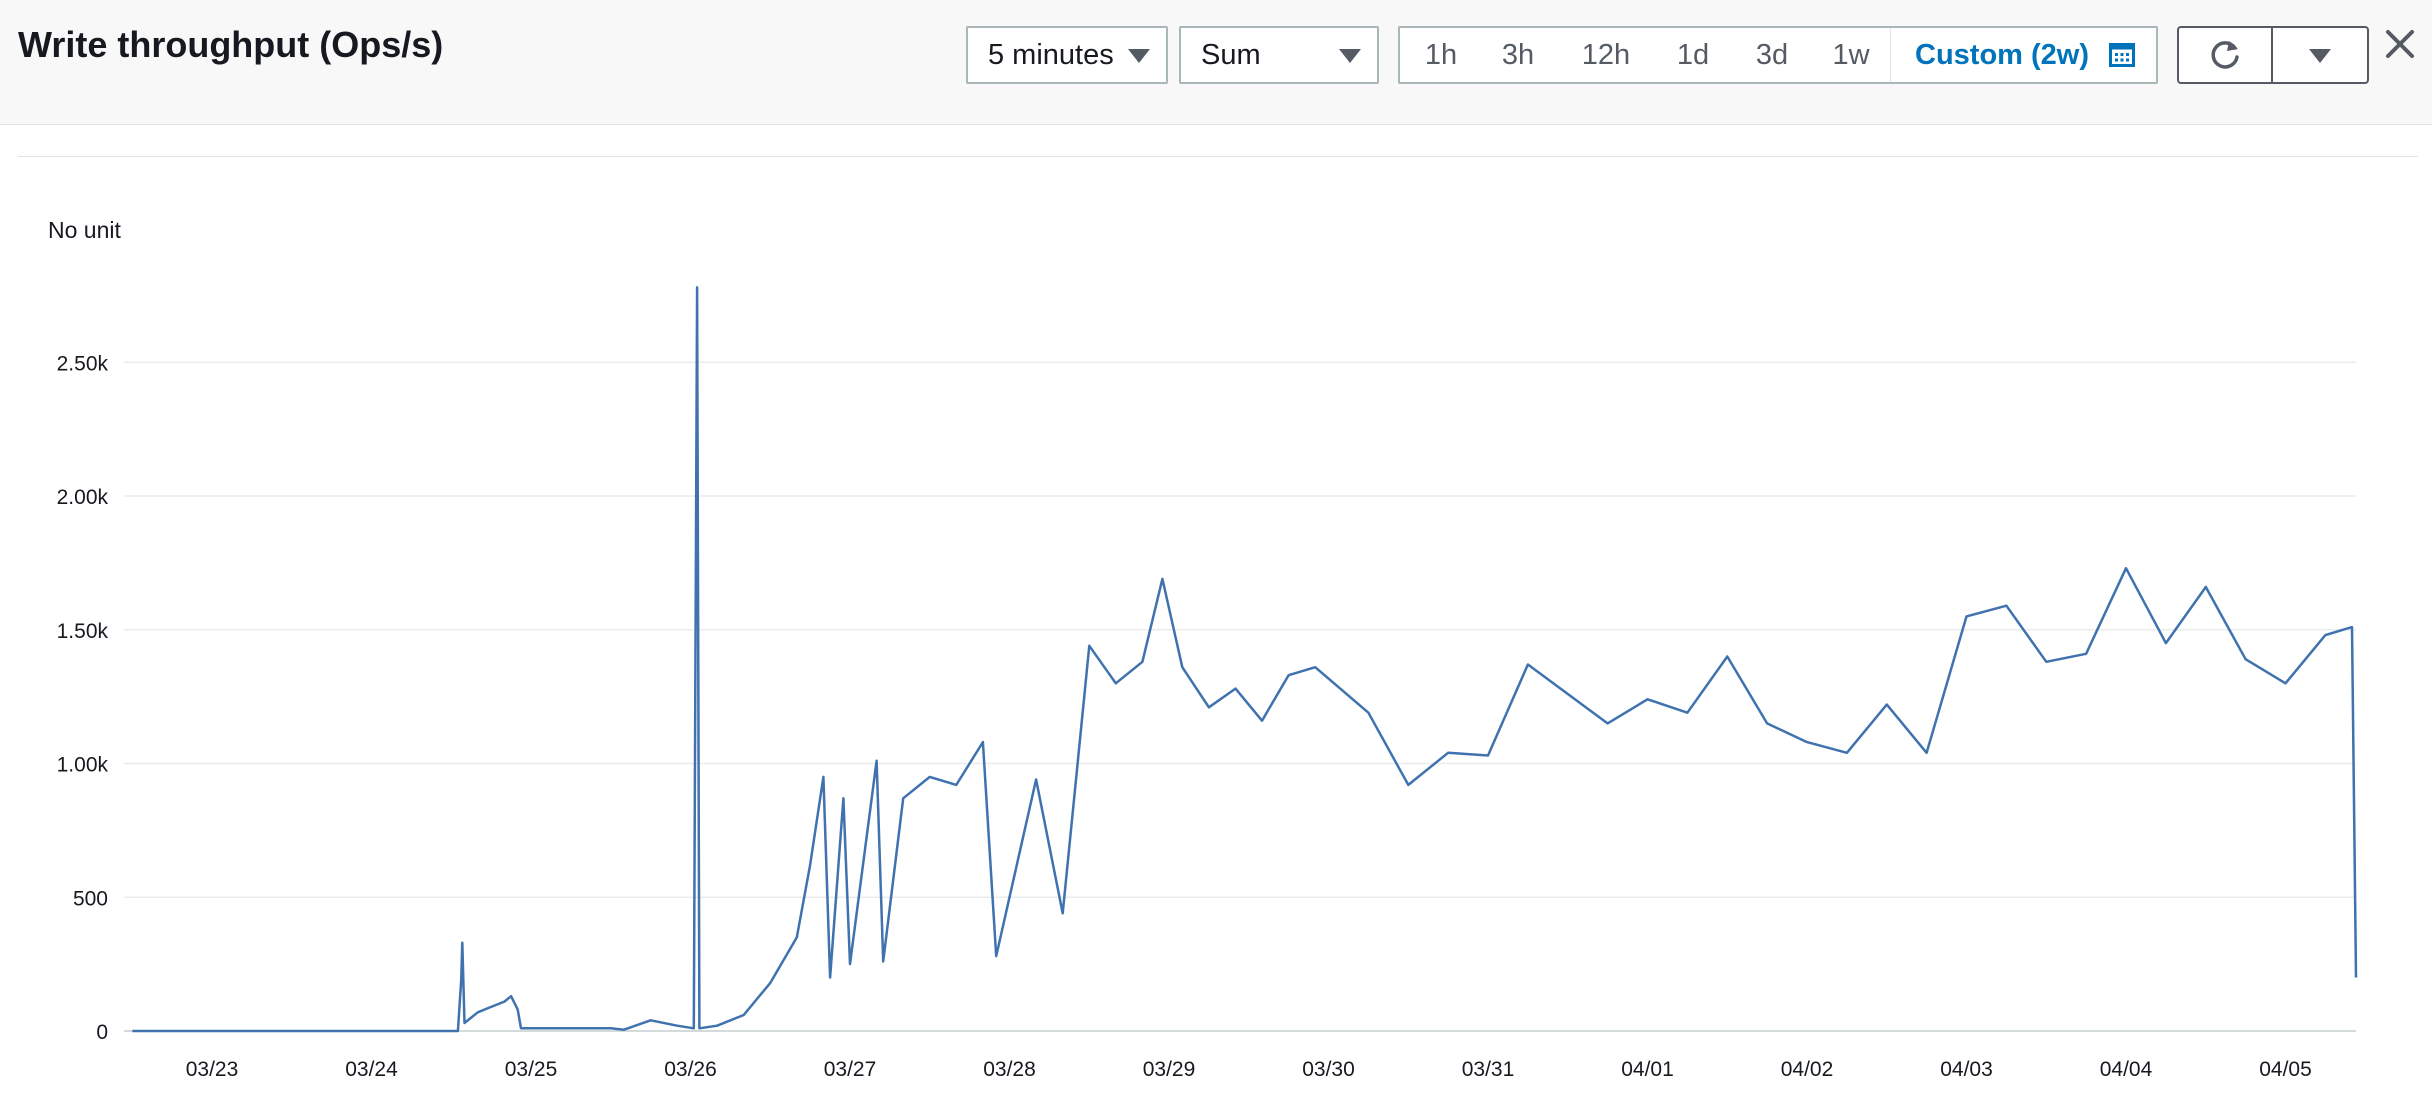  I want to click on y-tick-label: 1.50k, so click(83, 631).